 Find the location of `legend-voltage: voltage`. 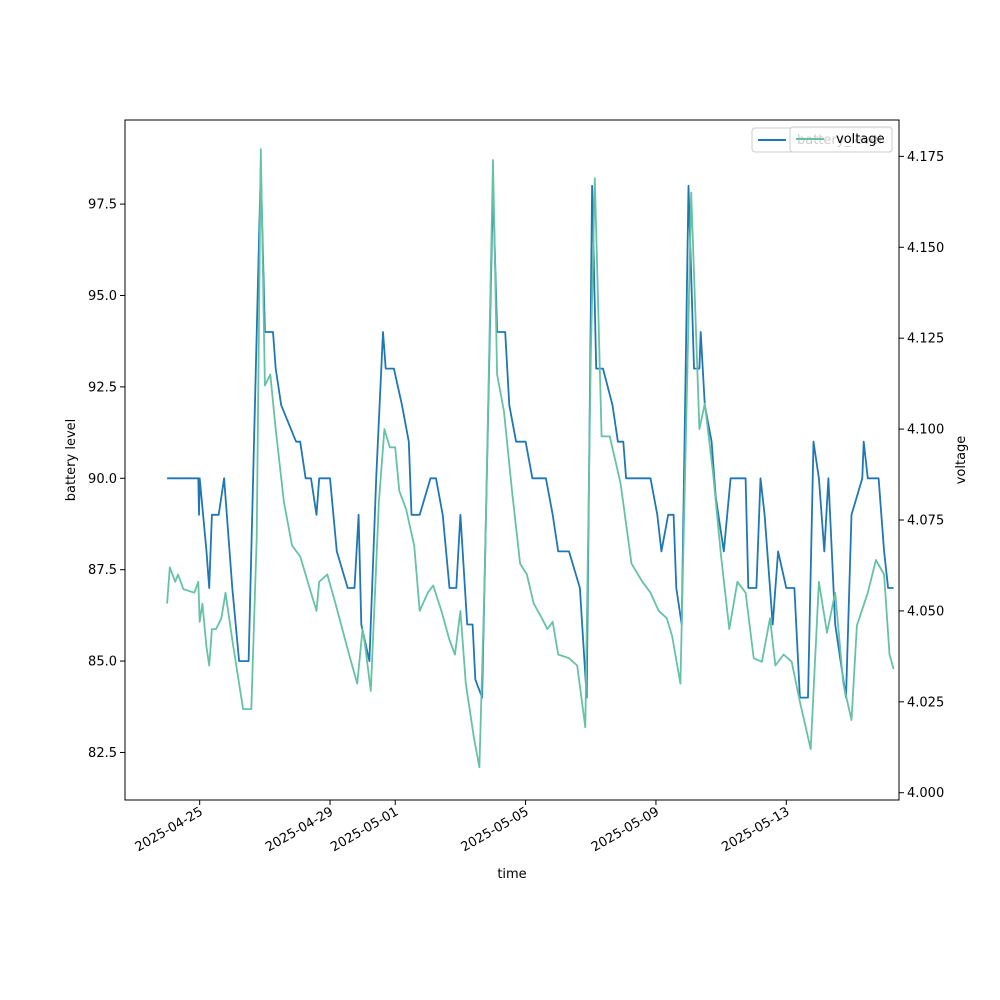

legend-voltage: voltage is located at coordinates (841, 139).